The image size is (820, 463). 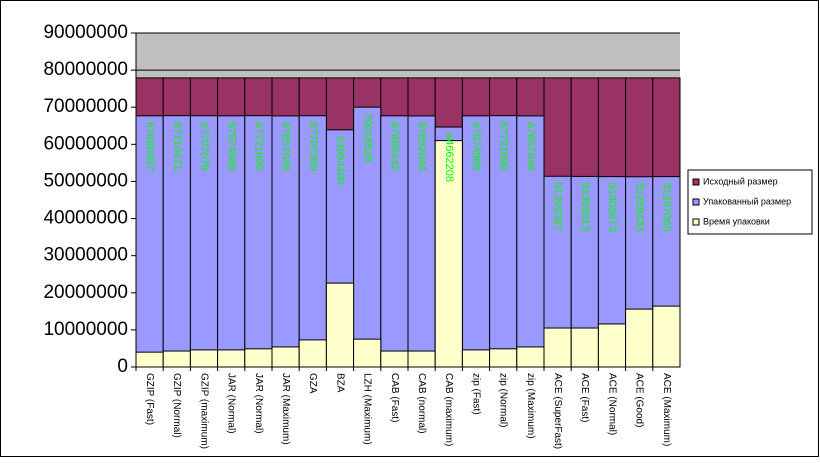 I want to click on y-tick-label: 90000000, so click(x=85, y=32).